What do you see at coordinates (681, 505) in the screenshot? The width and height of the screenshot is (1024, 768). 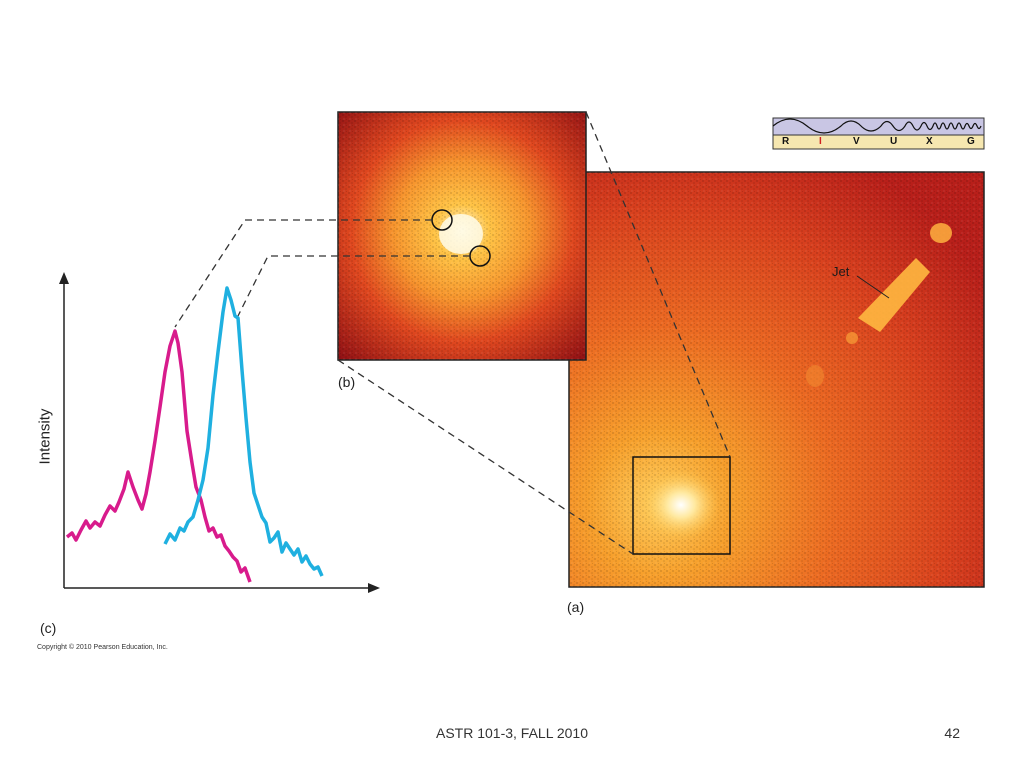 I see `zoom-box` at bounding box center [681, 505].